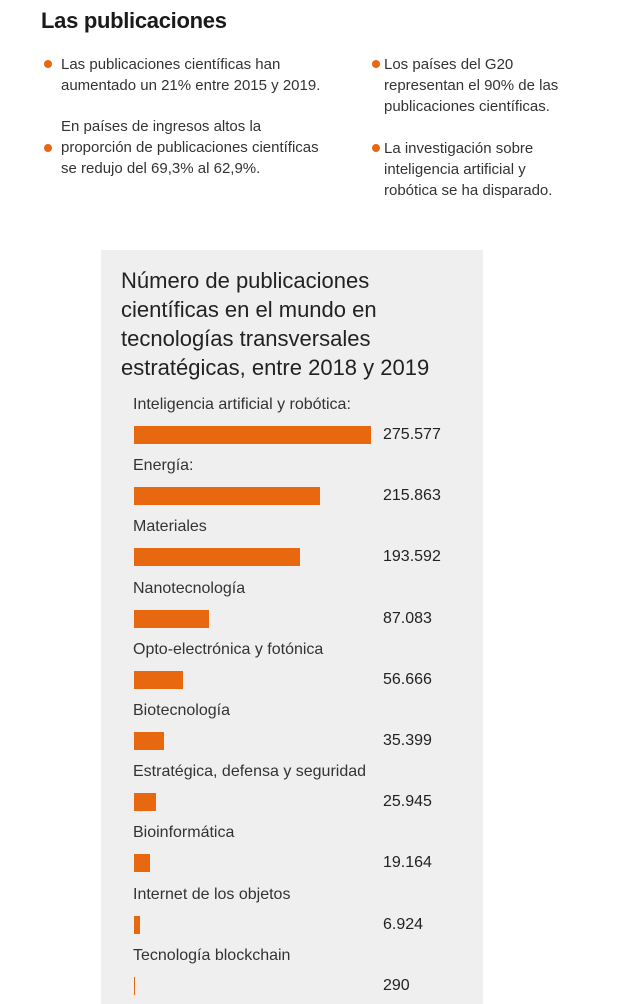  Describe the element at coordinates (407, 679) in the screenshot. I see `value-label: 56.666` at that location.